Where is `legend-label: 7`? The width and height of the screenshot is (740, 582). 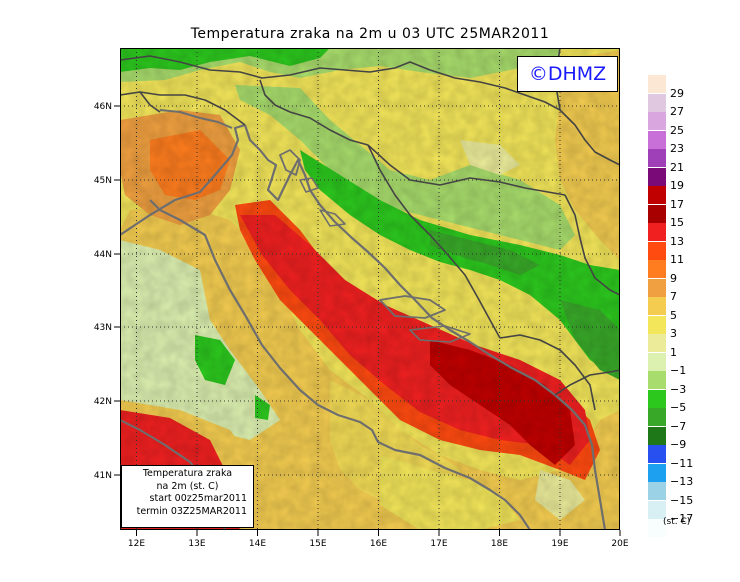
legend-label: 7 is located at coordinates (673, 296).